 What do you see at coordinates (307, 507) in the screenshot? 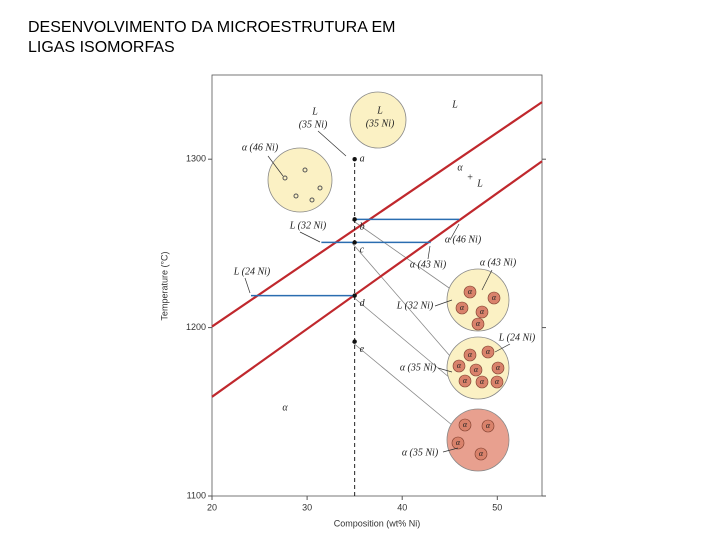
I see `x-tick-label: 30` at bounding box center [307, 507].